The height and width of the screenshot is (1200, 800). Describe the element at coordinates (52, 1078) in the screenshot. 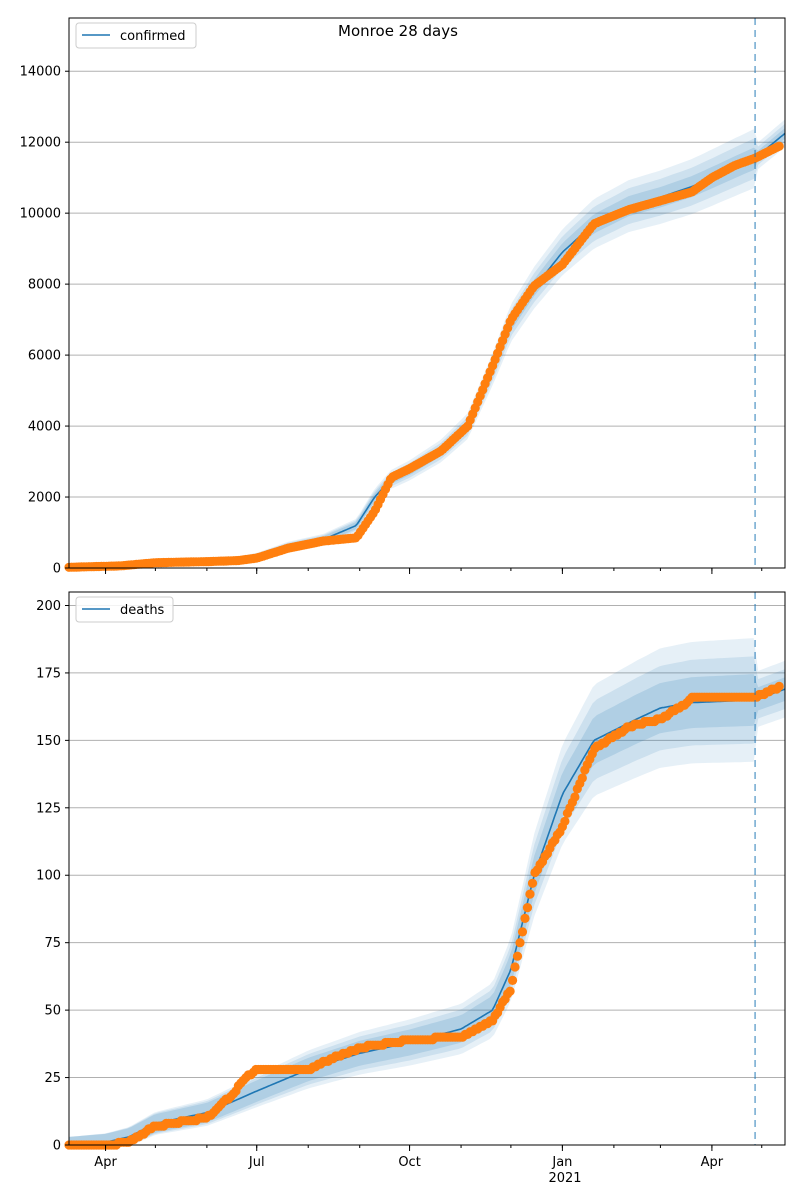

I see `y-tick-label: 25` at that location.